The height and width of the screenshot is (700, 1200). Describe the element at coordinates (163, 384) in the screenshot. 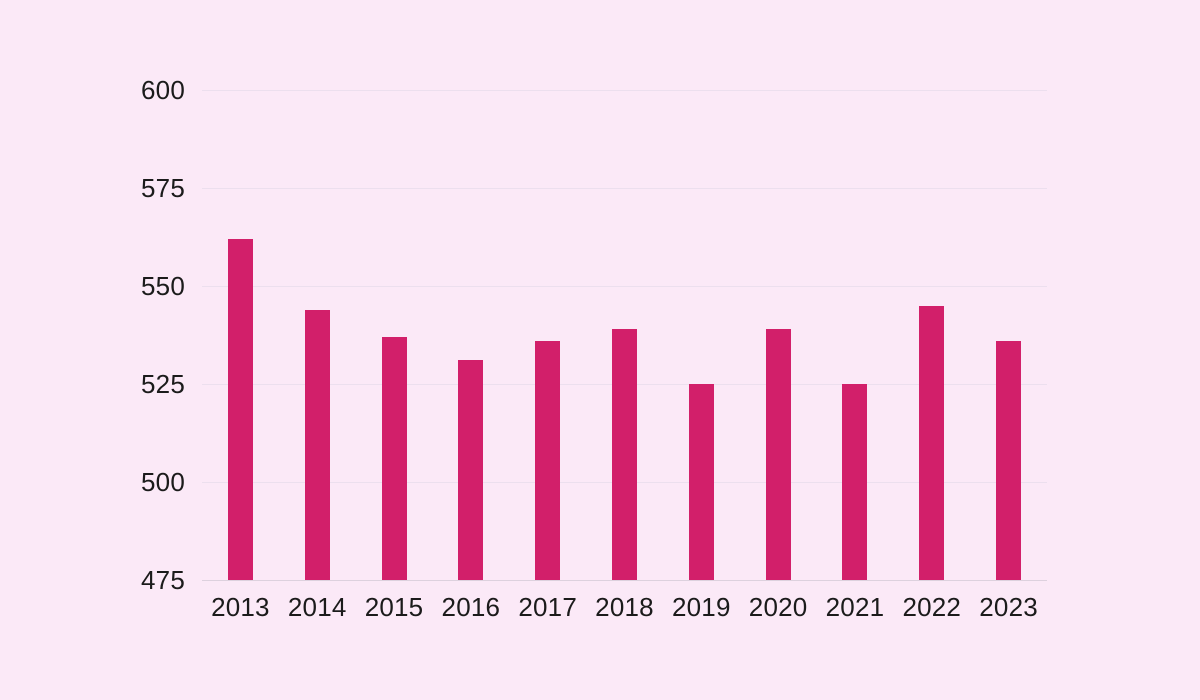

I see `y-axis-tick-label: 525` at that location.